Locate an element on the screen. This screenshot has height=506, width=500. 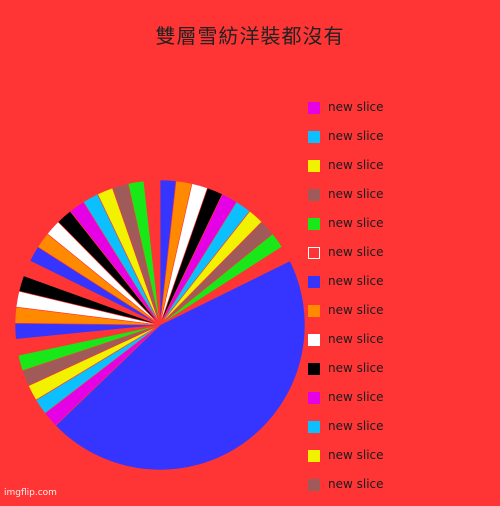
chart-title: 雙層雪紡洋裝都沒有 is located at coordinates (250, 36).